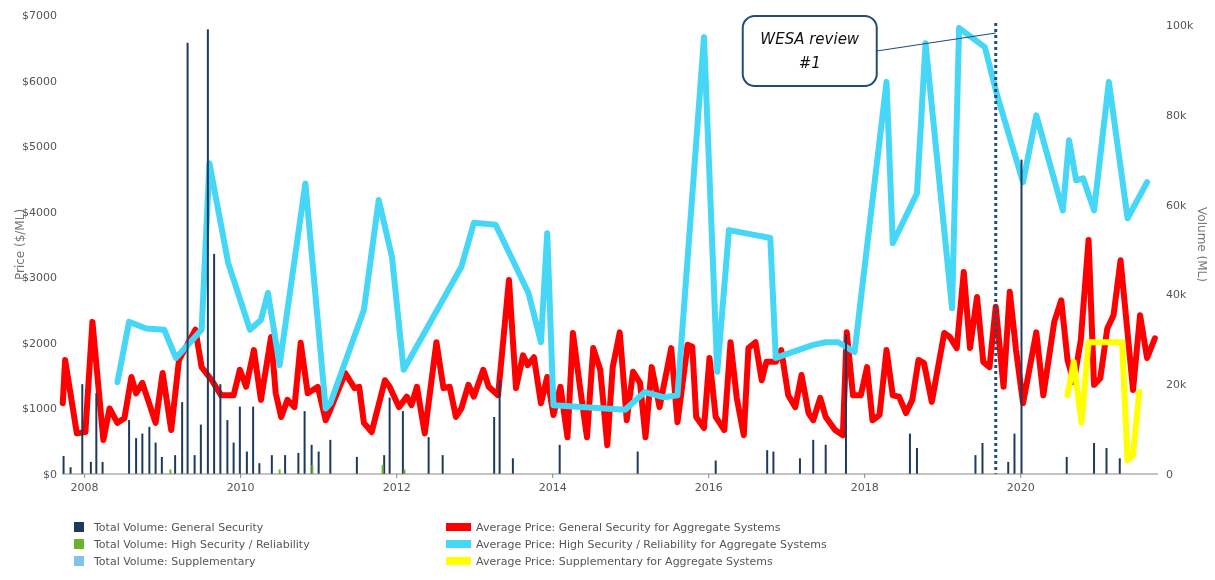  I want to click on y-tick-label: $1000, so click(39, 409).